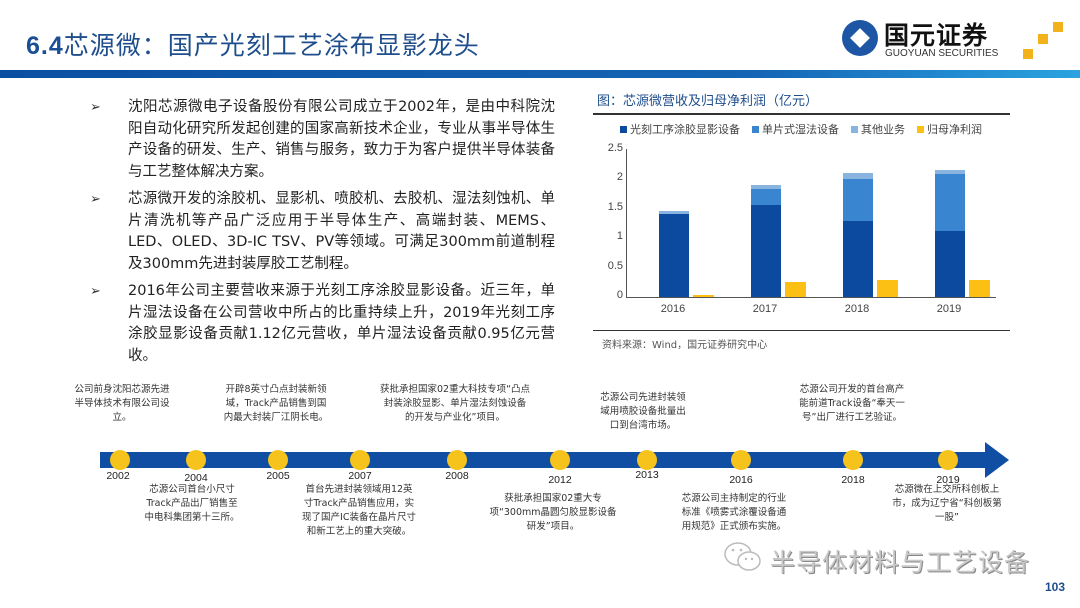 Image resolution: width=1080 pixels, height=608 pixels. I want to click on timeline-arrow-icon, so click(997, 460).